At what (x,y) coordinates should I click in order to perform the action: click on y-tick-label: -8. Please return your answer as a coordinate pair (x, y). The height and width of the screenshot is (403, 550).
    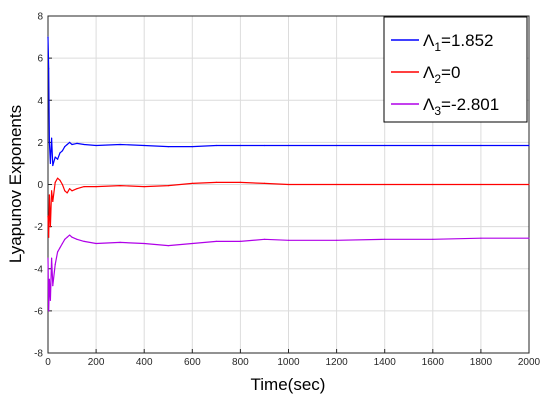
    Looking at the image, I should click on (38, 354).